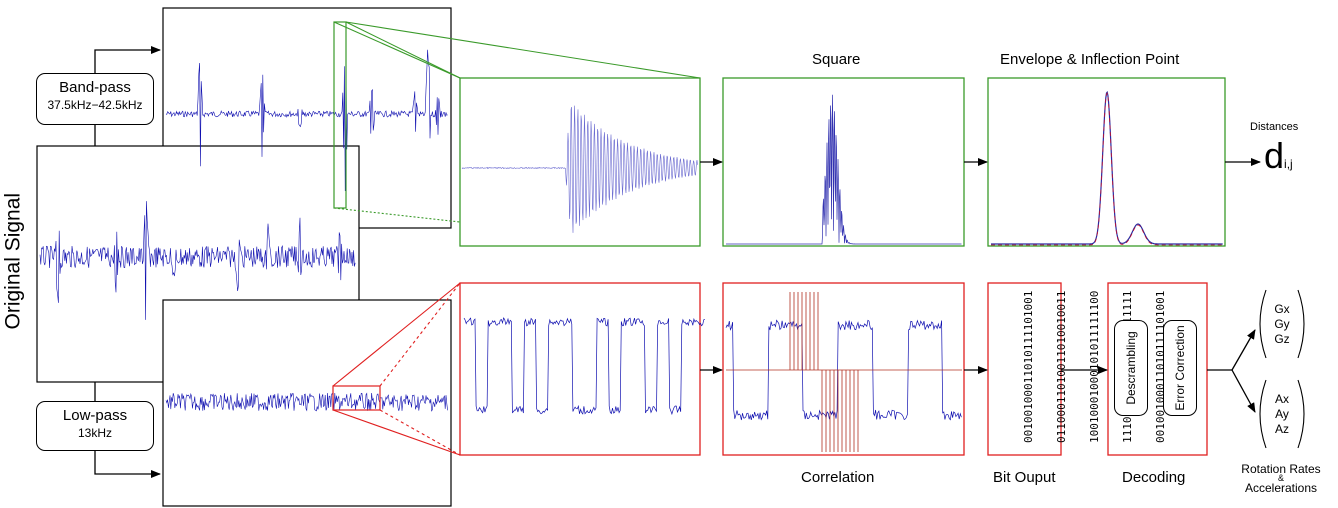  What do you see at coordinates (306, 402) in the screenshot?
I see `lowpass-waveform` at bounding box center [306, 402].